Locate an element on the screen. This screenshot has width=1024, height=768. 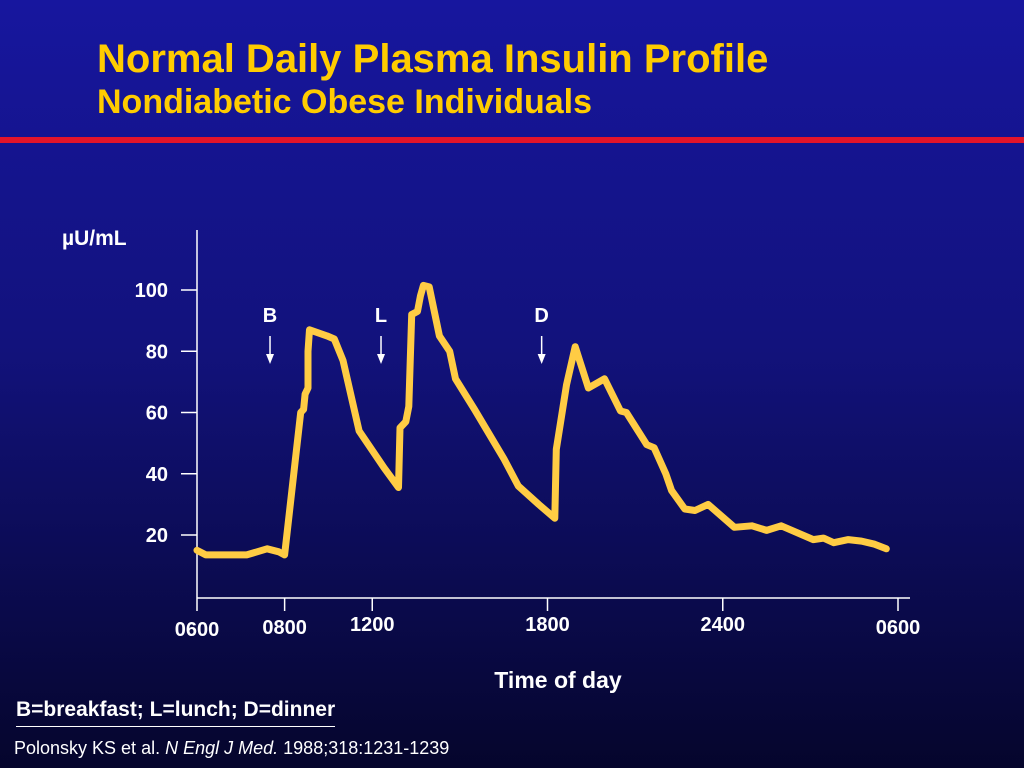
x-tick-label-2400: 2400 is located at coordinates (723, 625).